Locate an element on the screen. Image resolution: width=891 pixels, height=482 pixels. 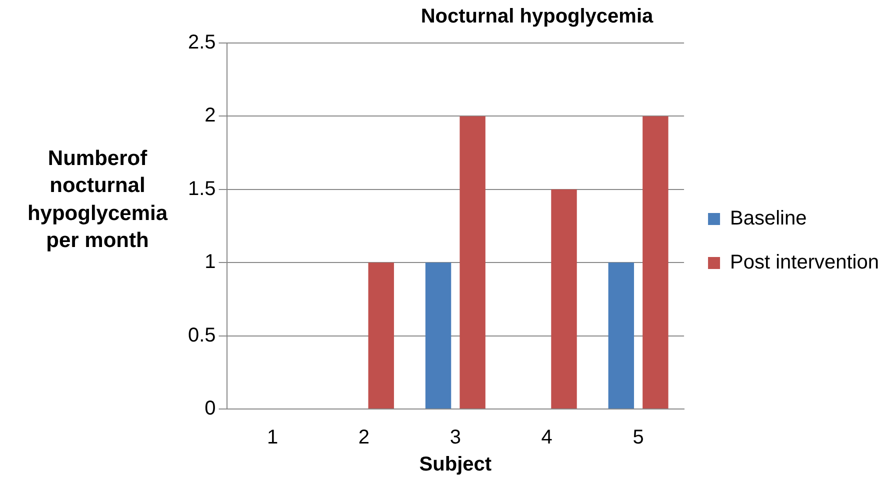
y-tick-label: 0 is located at coordinates (210, 409).